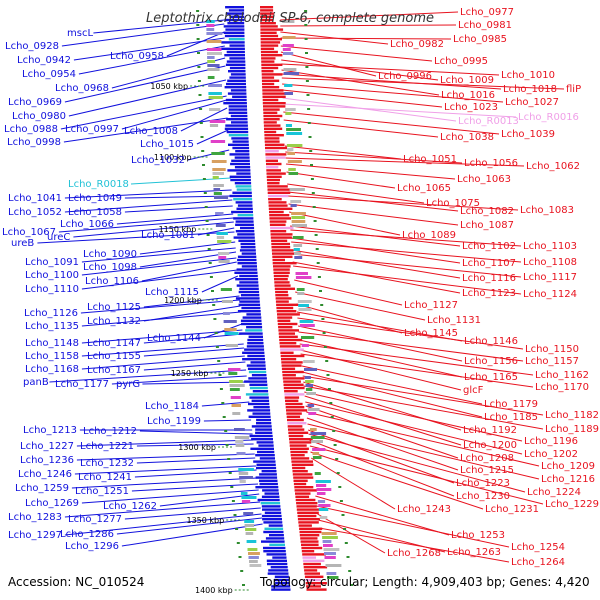 The height and width of the screenshot is (600, 600). I want to click on gene-label-left: Lcho_1147, so click(114, 343).